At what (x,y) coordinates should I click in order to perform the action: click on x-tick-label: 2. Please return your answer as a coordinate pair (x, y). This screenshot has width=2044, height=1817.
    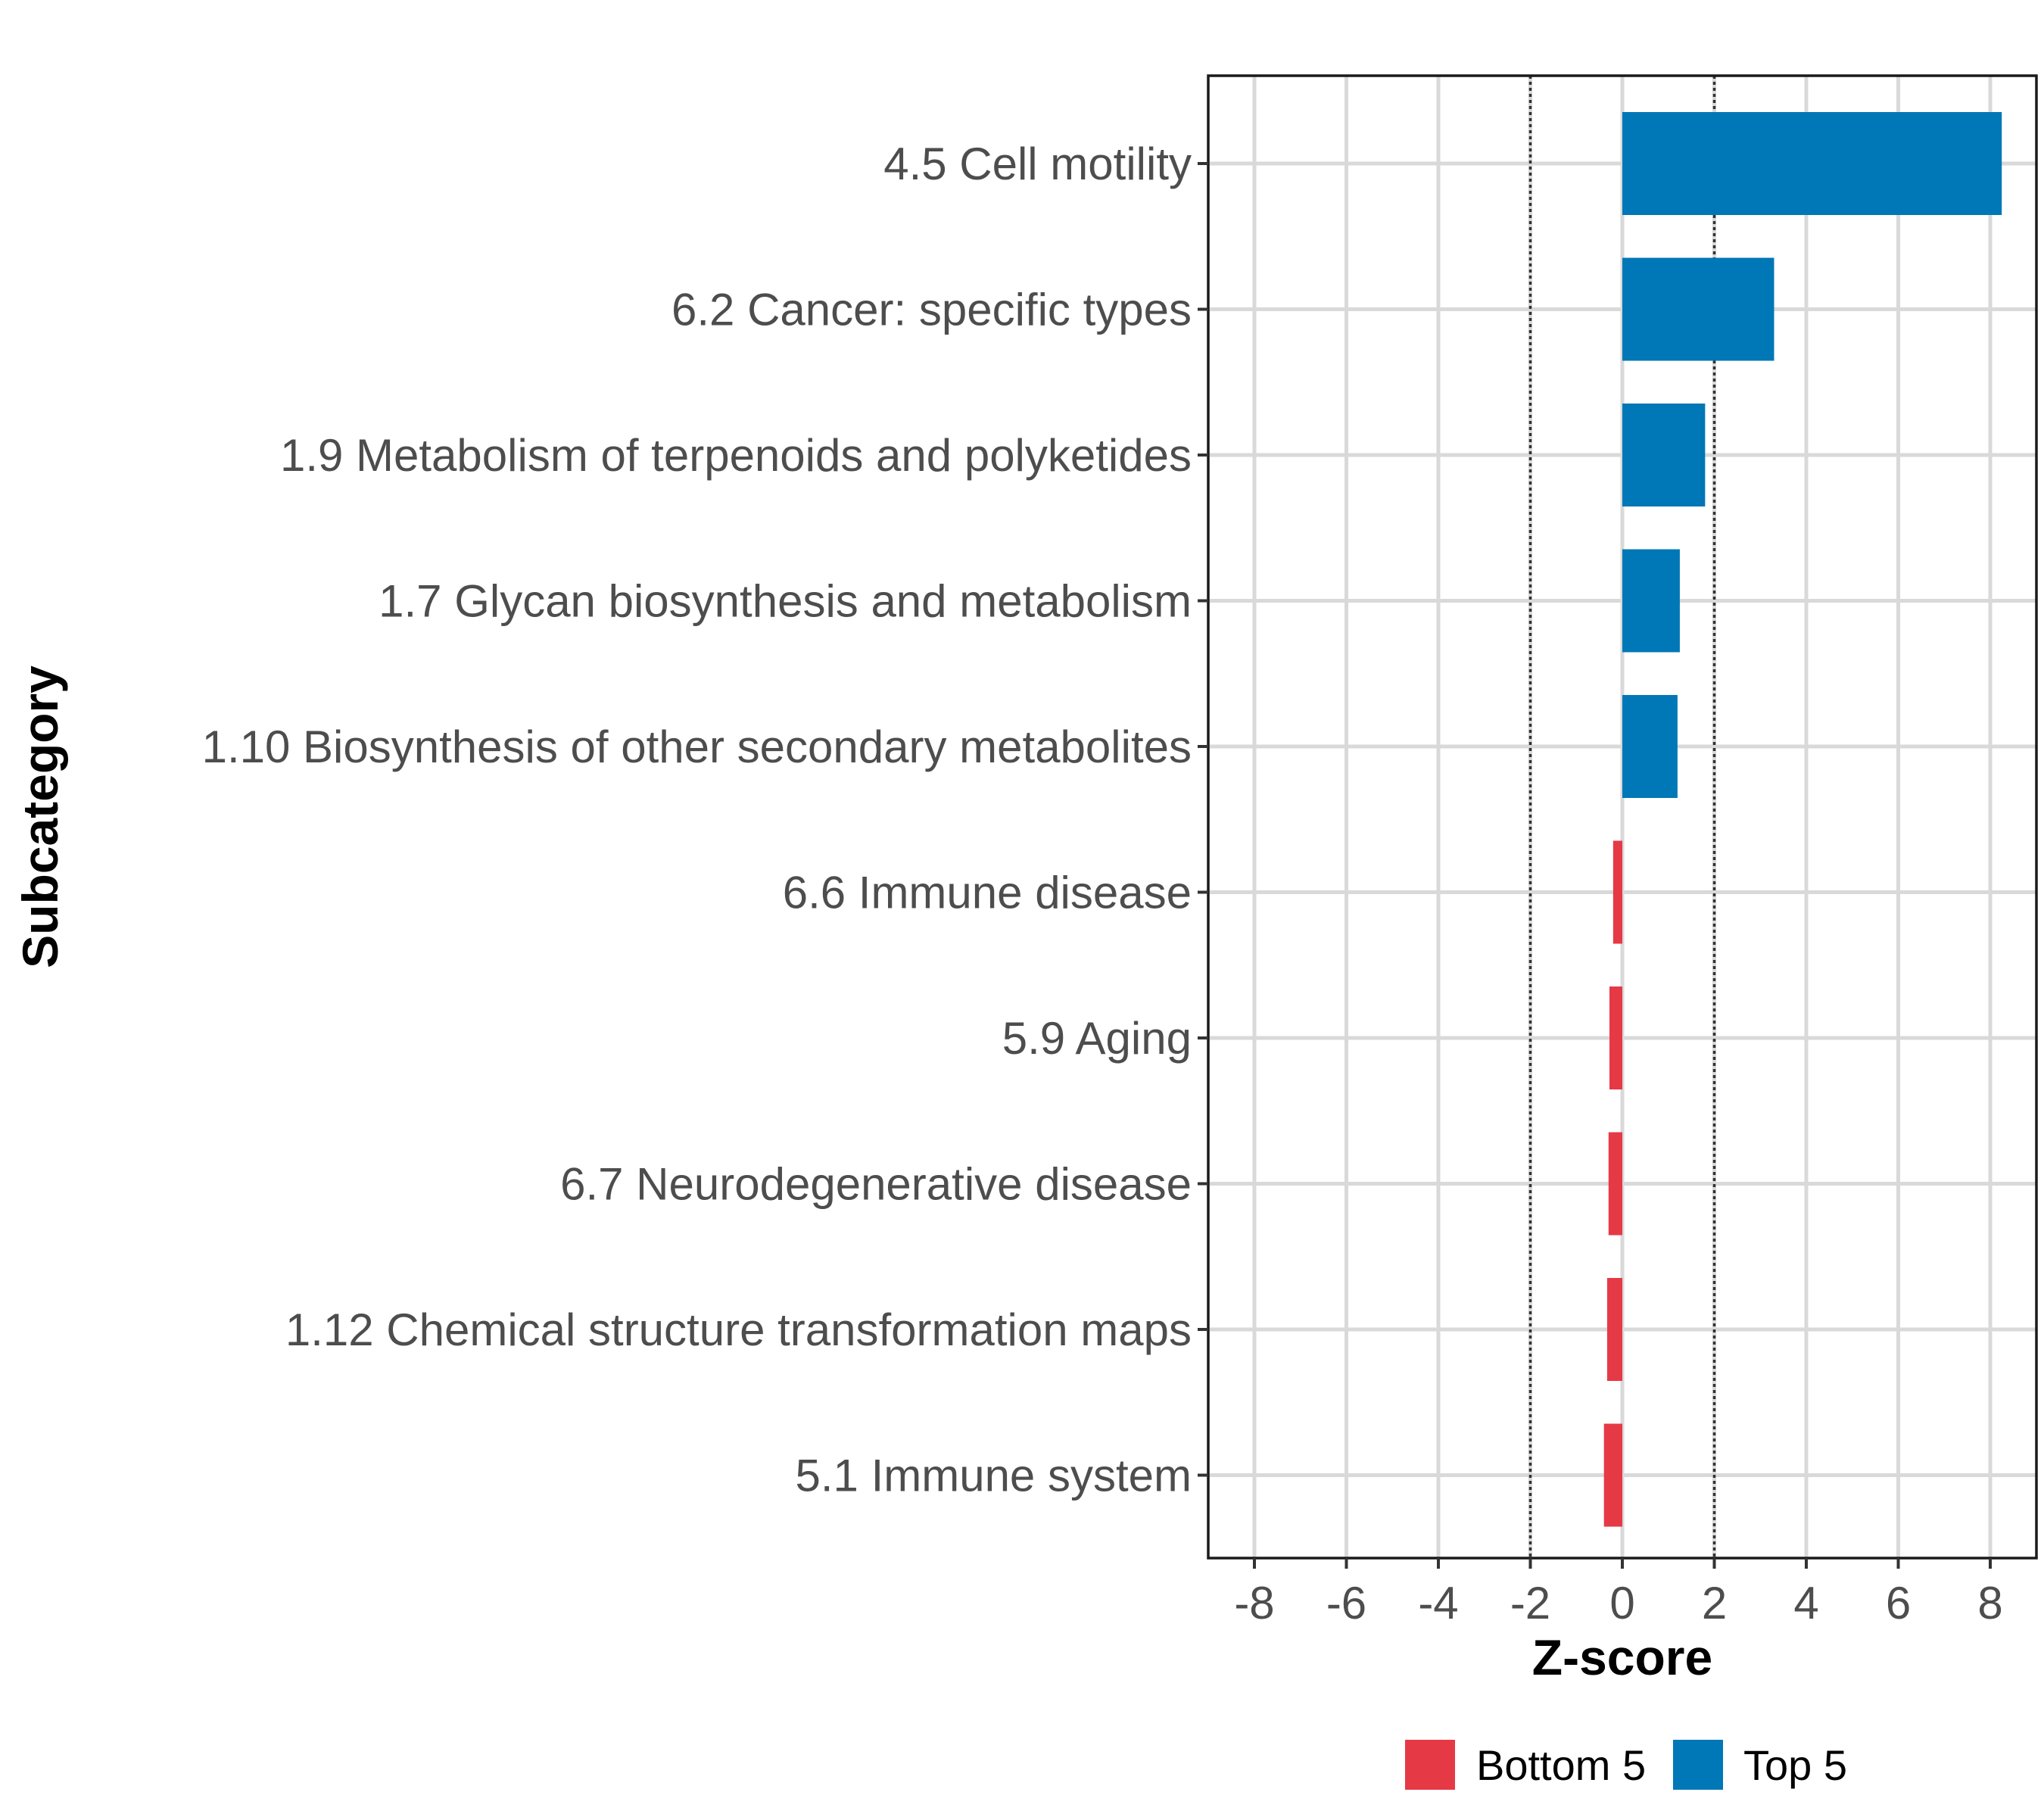
    Looking at the image, I should click on (1714, 1603).